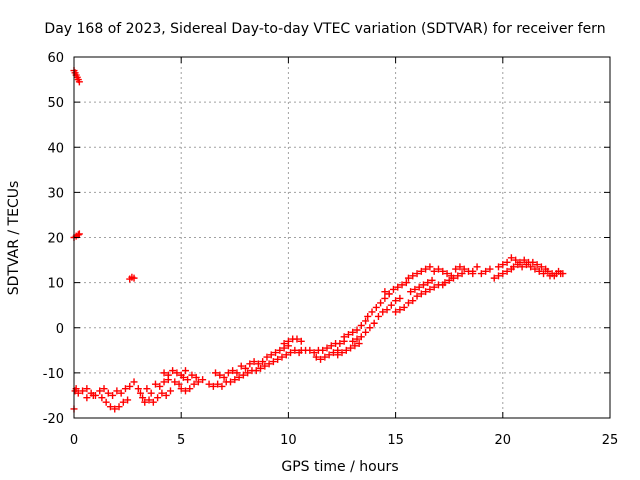 The image size is (640, 480). What do you see at coordinates (55, 284) in the screenshot?
I see `y-tick-label: 10` at bounding box center [55, 284].